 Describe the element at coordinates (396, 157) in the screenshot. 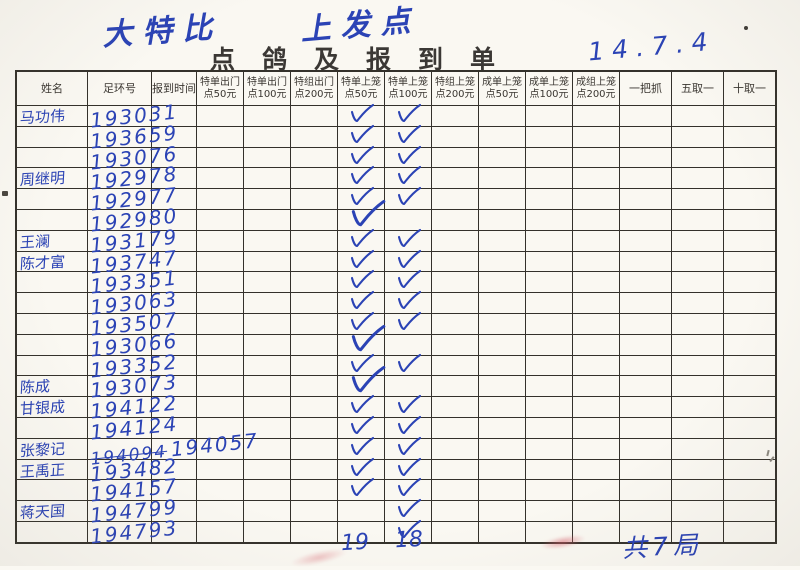

I see `table-row: 193076` at that location.